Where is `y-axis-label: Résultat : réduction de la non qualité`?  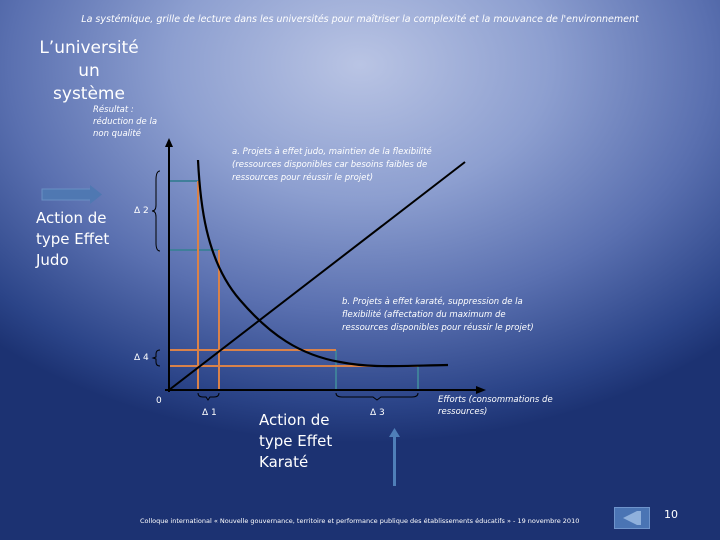 y-axis-label: Résultat : réduction de la non qualité is located at coordinates (125, 122).